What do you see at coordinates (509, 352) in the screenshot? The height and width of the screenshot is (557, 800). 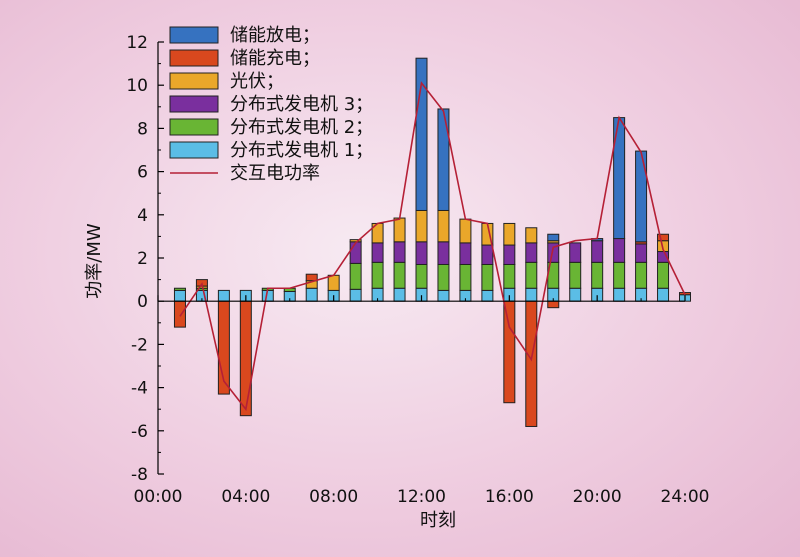 I see `bar-segment-s5-h16` at bounding box center [509, 352].